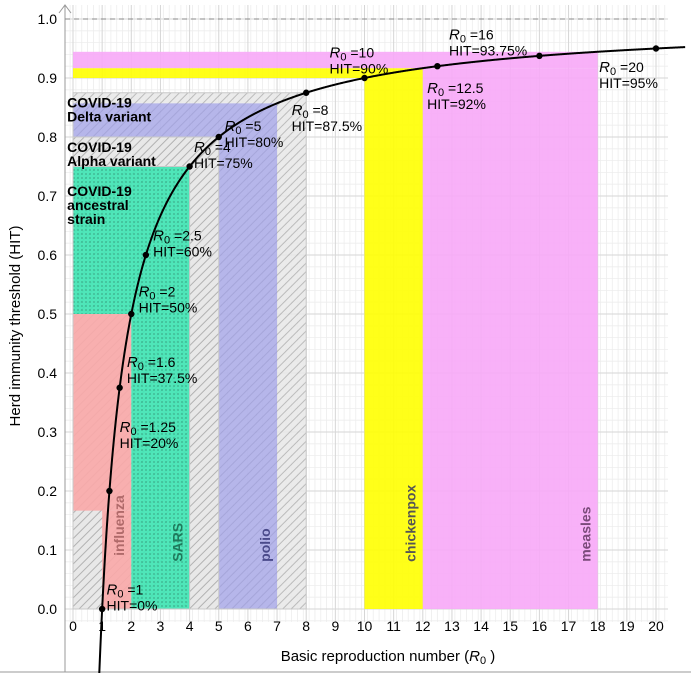 This screenshot has width=691, height=673. What do you see at coordinates (162, 378) in the screenshot?
I see `point-label-hit: HIT=37.5%` at bounding box center [162, 378].